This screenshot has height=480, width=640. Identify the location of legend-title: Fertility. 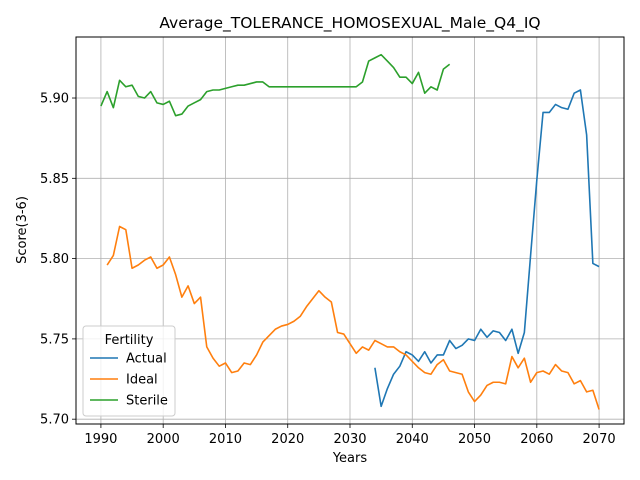
(129, 340).